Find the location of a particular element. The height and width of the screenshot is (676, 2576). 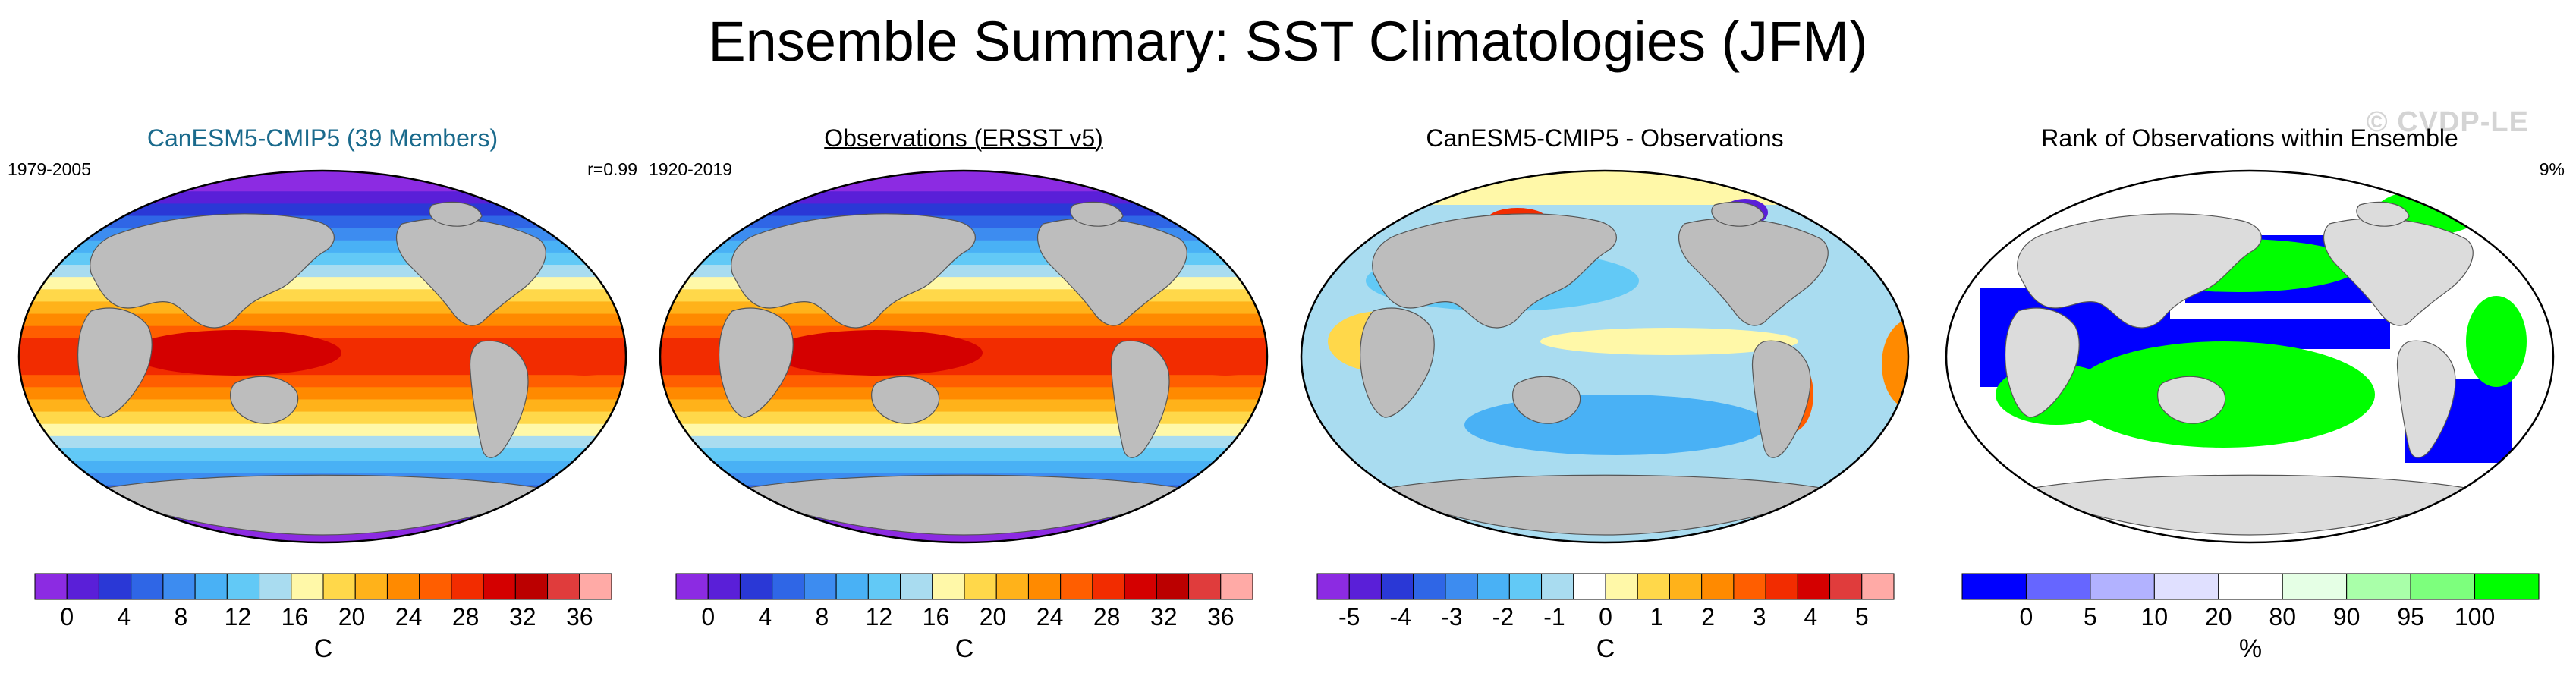

panel-title: CanESM5-CMIP5 - Observations is located at coordinates (1605, 138).